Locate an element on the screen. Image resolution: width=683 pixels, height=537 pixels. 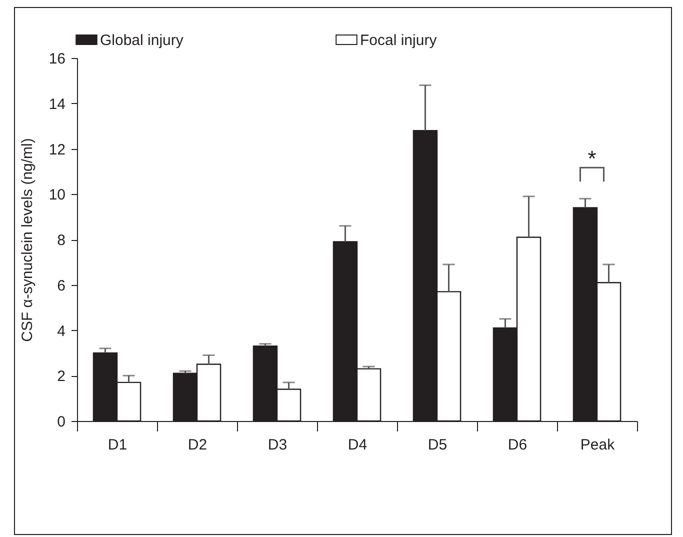
legend-label: Focal injury is located at coordinates (399, 40).